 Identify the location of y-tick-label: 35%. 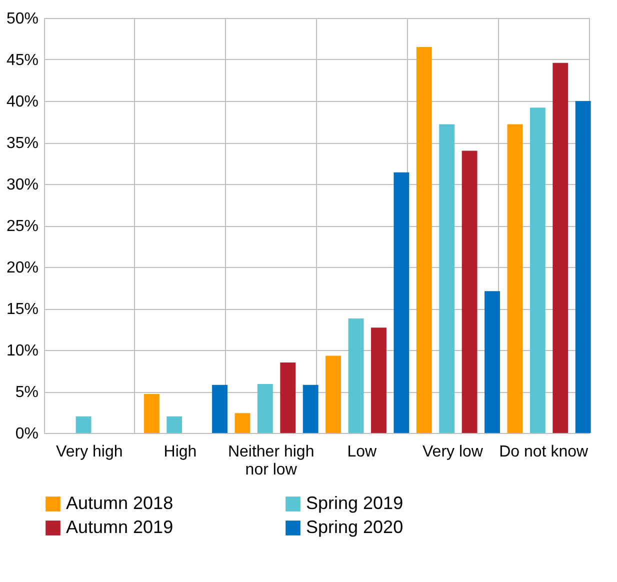
(22, 143).